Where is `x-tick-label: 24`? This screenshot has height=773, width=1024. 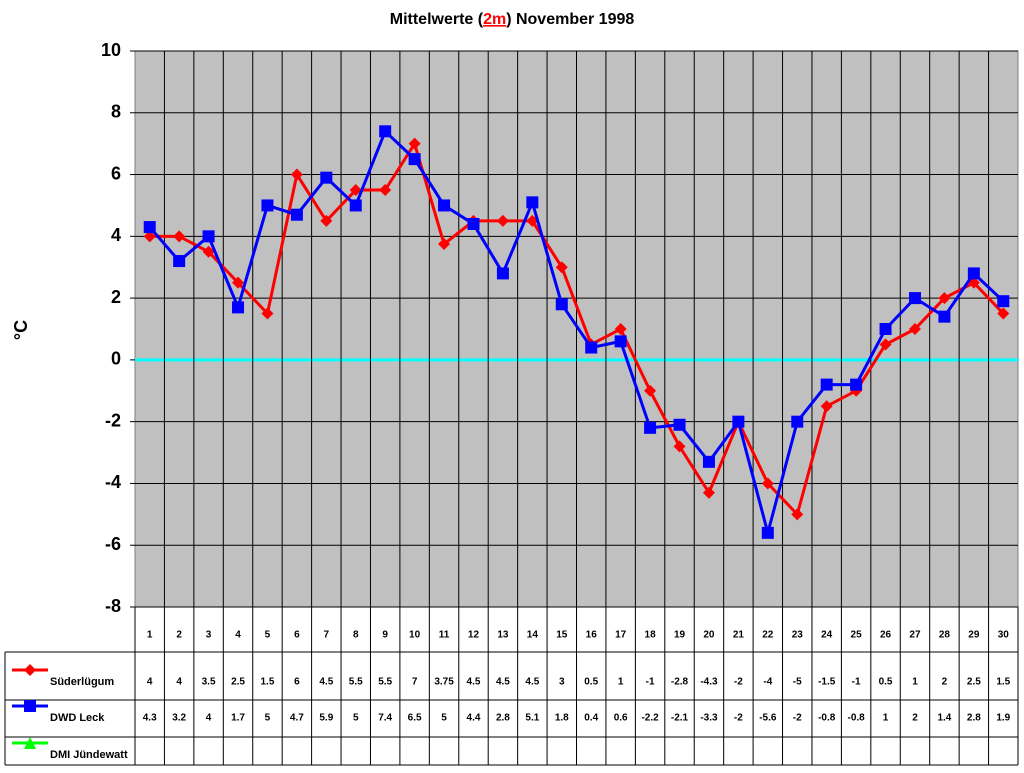 x-tick-label: 24 is located at coordinates (827, 635).